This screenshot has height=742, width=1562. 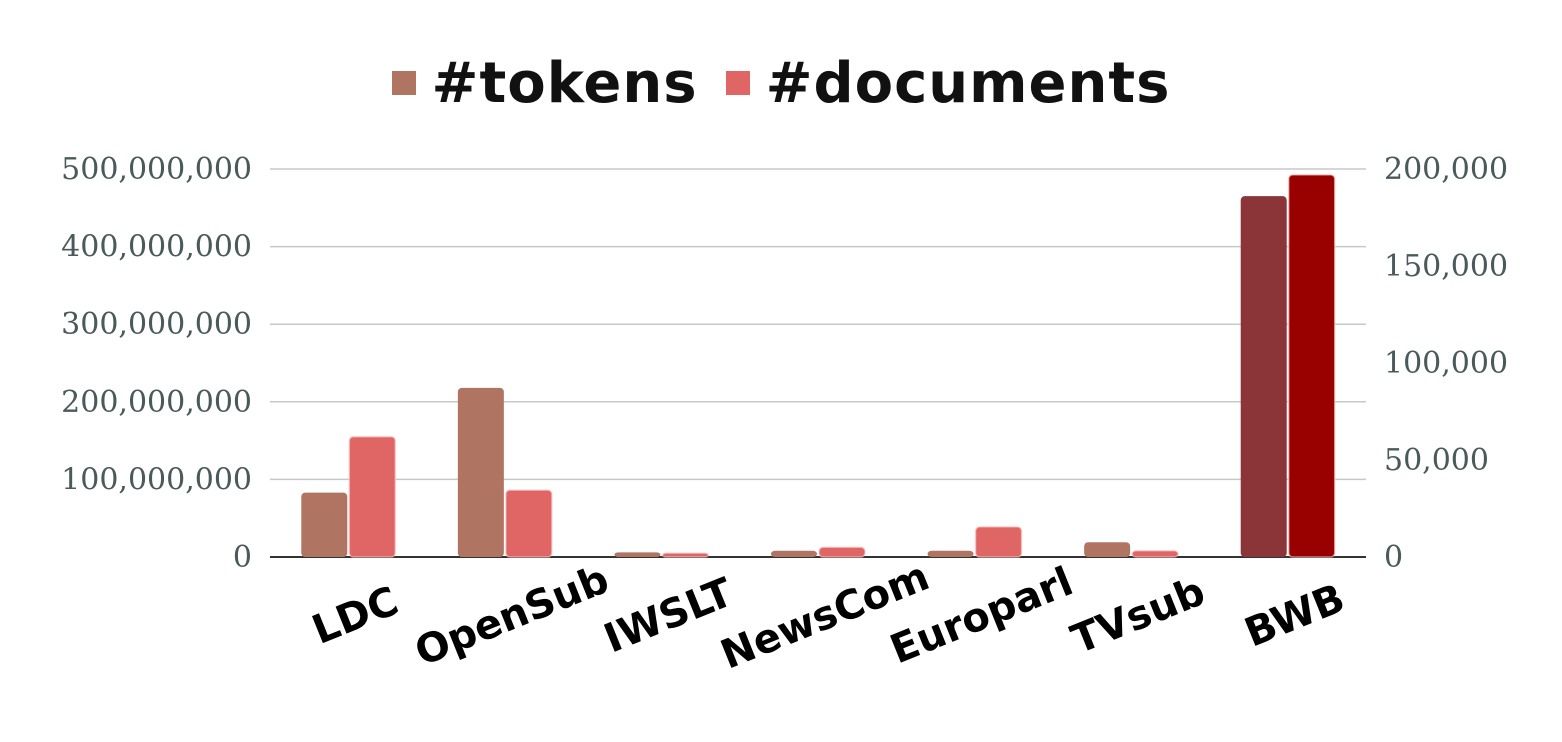 What do you see at coordinates (794, 553) in the screenshot?
I see `bar-tokens-newscom` at bounding box center [794, 553].